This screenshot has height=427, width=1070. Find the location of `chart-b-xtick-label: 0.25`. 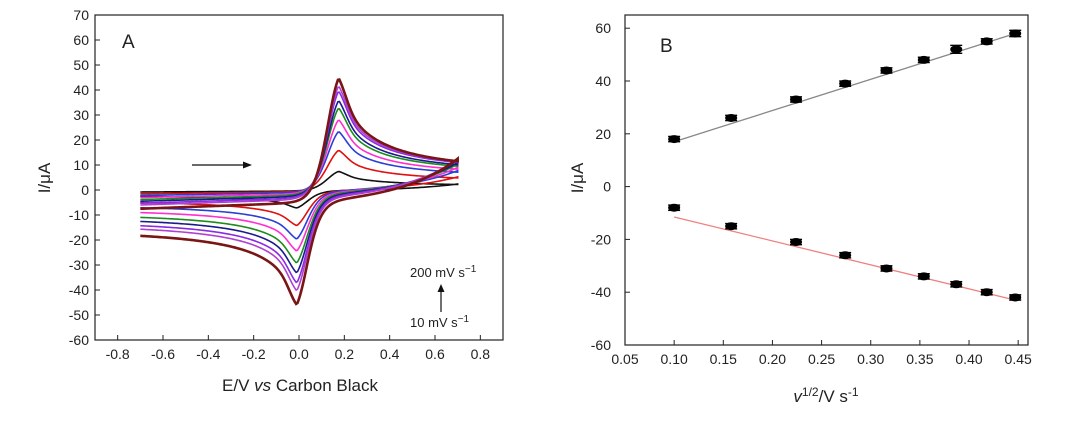

chart-b-xtick-label: 0.25 is located at coordinates (821, 359).